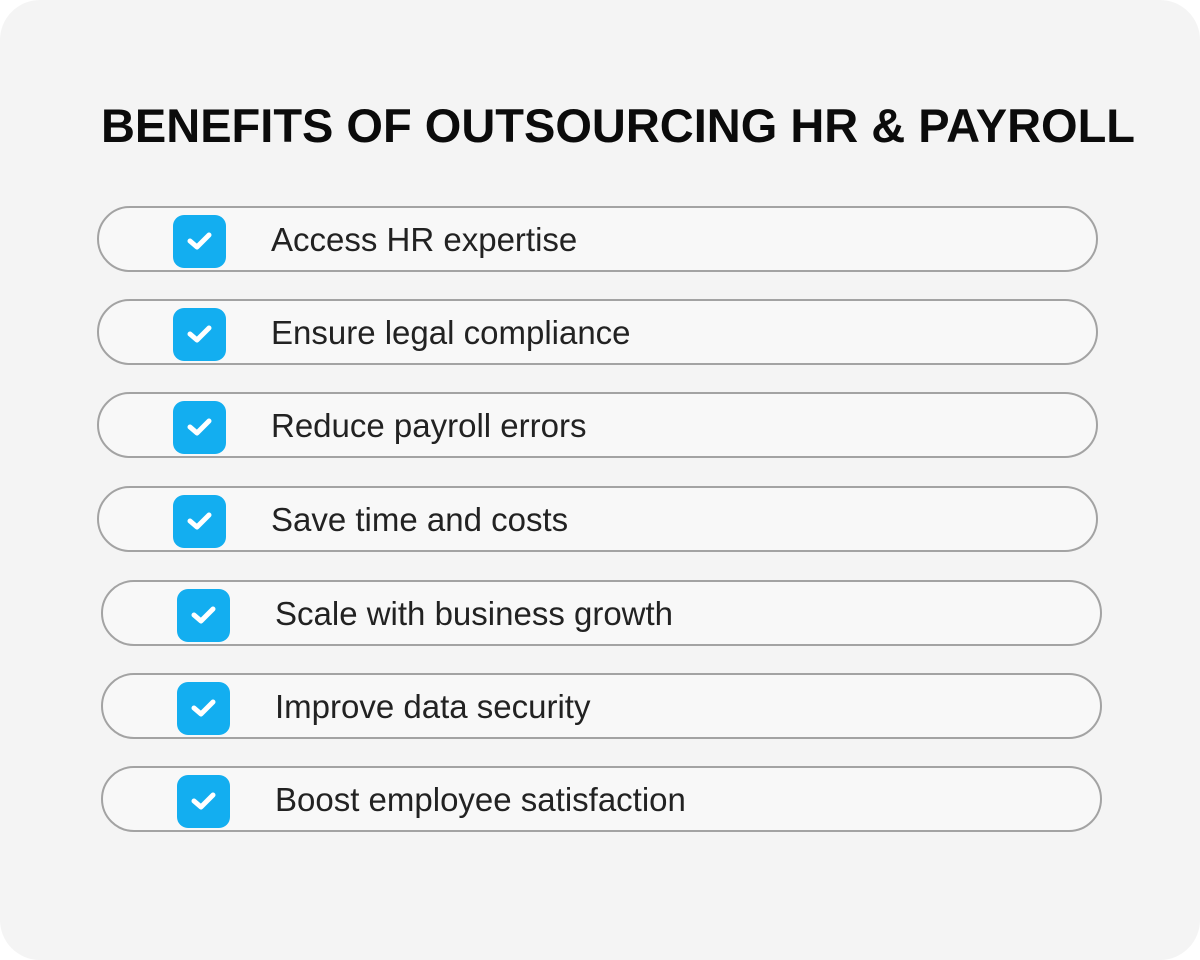 This screenshot has width=1200, height=960. I want to click on benefit-item: Access HR expertise, so click(597, 239).